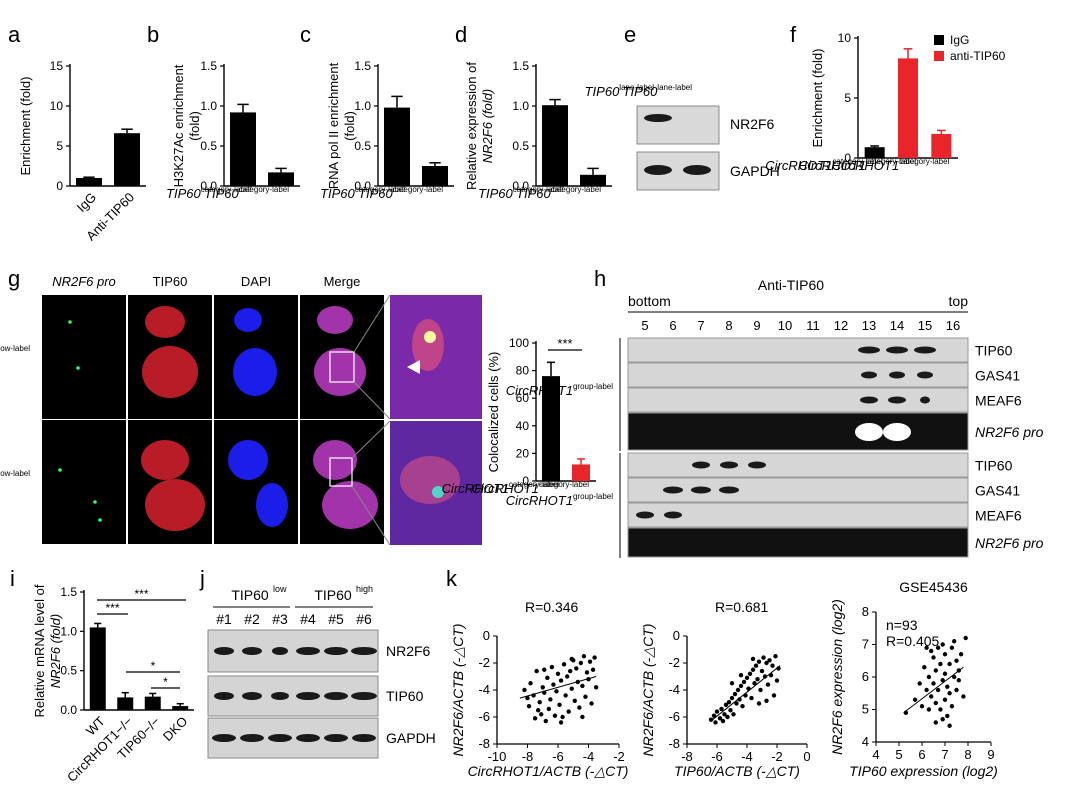 This screenshot has width=1080, height=803. Describe the element at coordinates (593, 496) in the screenshot. I see `[object Object]-sup: group-label` at that location.